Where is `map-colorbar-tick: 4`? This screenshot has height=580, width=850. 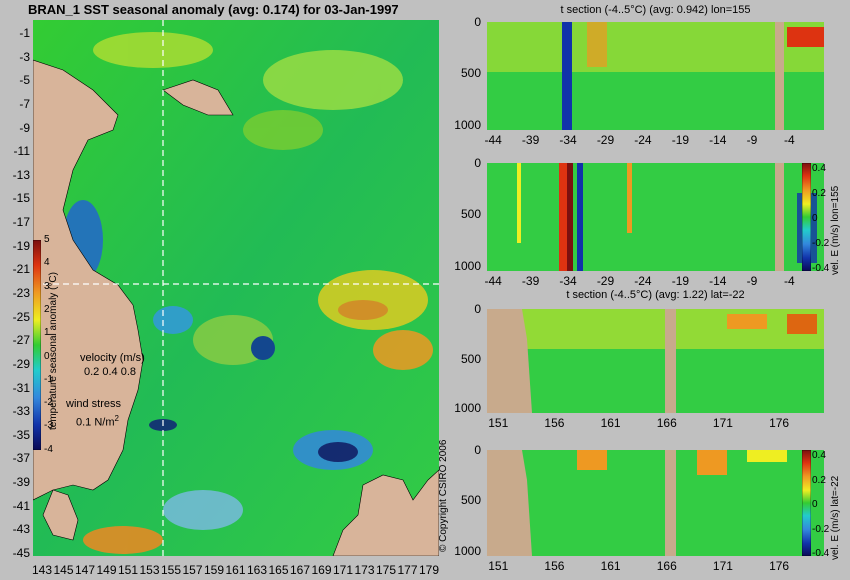 map-colorbar-tick: 4 is located at coordinates (47, 263).